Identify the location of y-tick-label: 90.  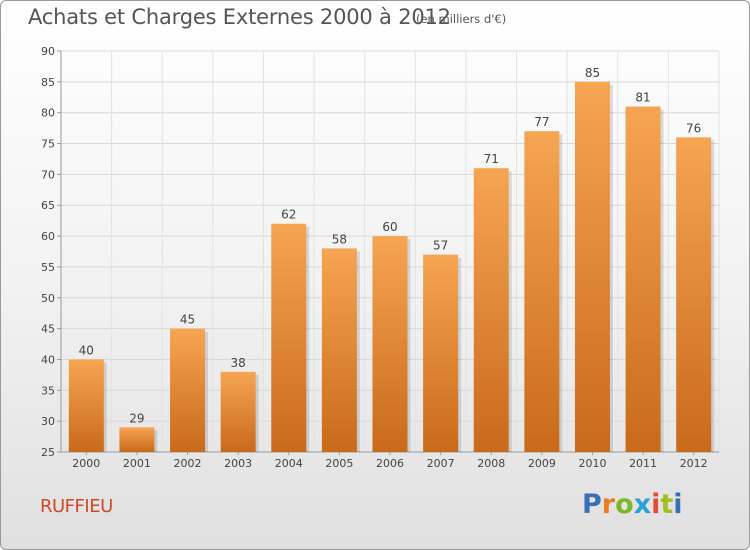
(48, 51).